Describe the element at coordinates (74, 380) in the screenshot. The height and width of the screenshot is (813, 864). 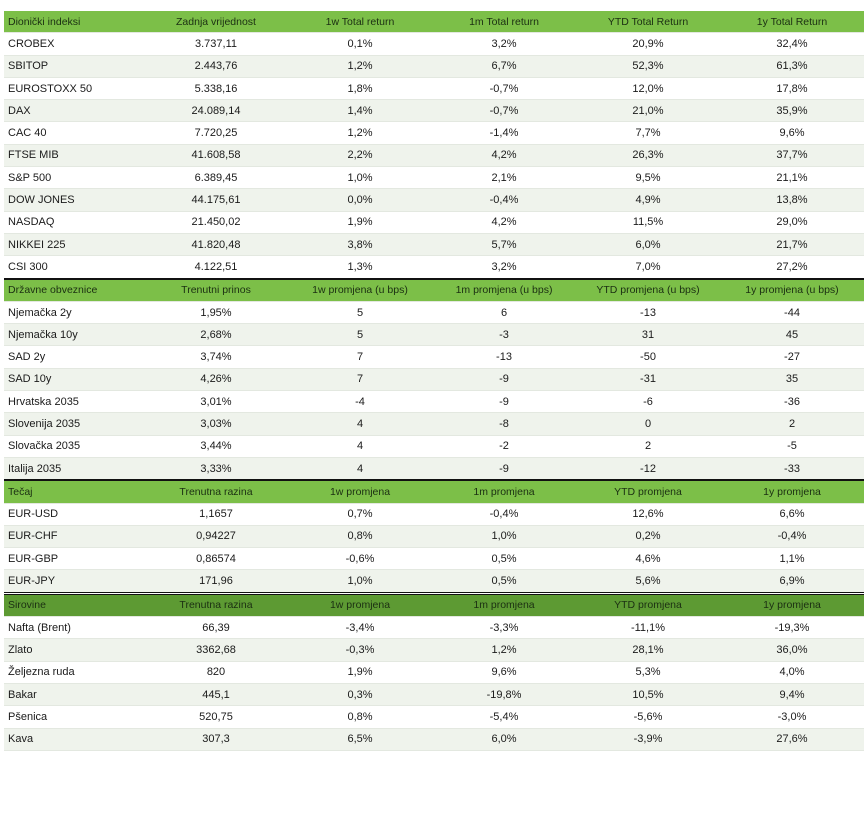
I see `row-label-cell: SAD 10y` at that location.